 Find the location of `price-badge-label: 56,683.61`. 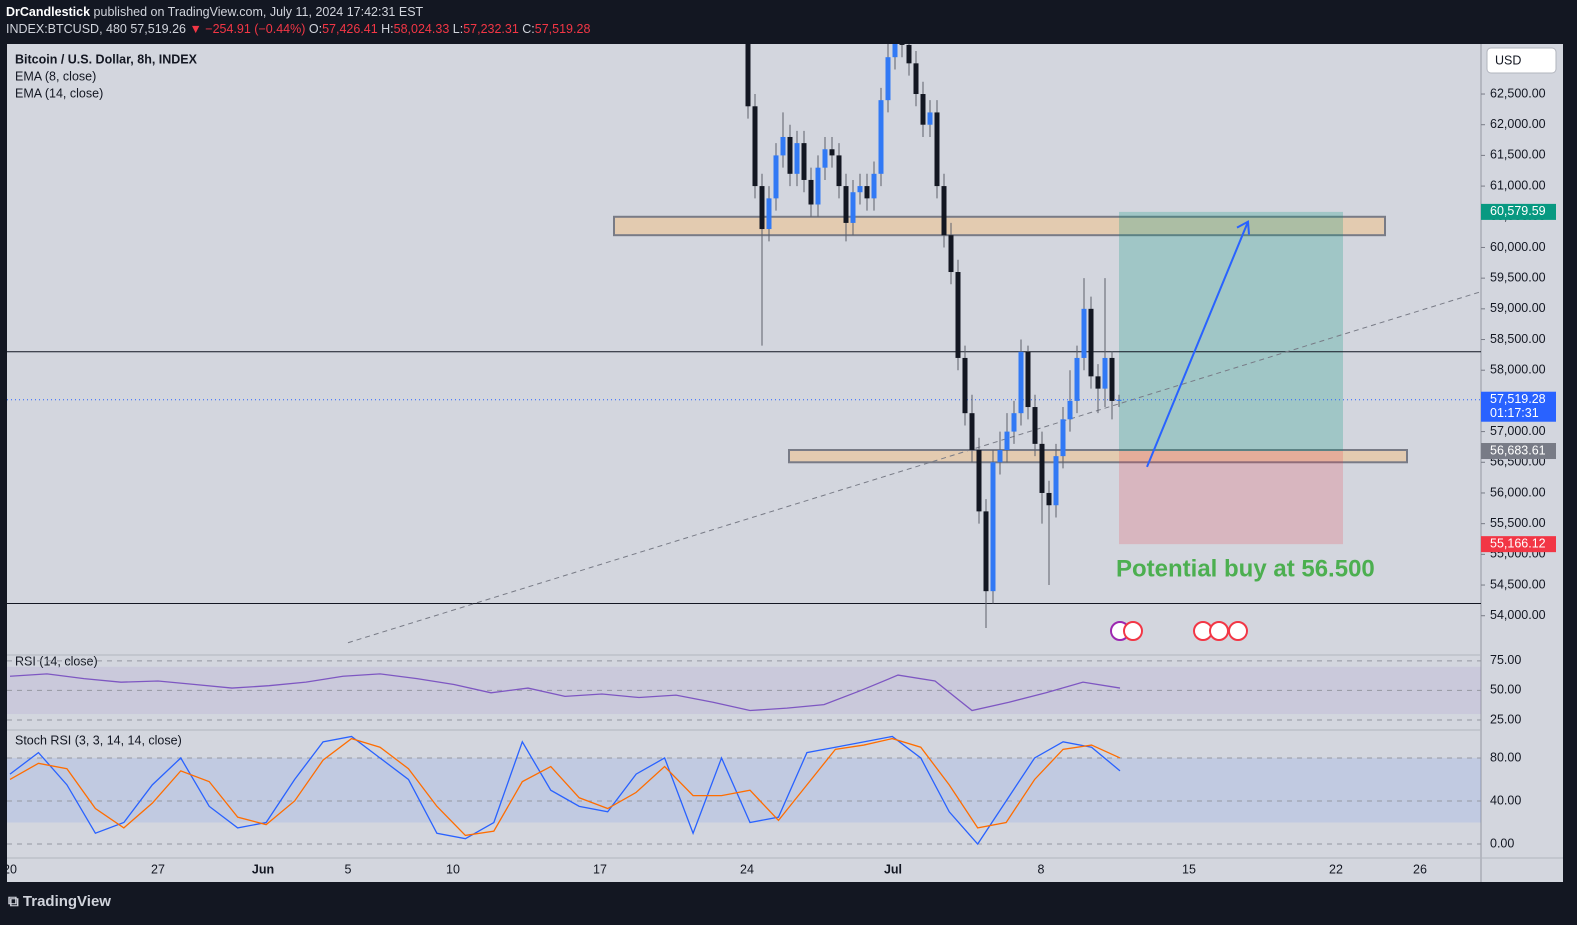

price-badge-label: 56,683.61 is located at coordinates (1518, 450).